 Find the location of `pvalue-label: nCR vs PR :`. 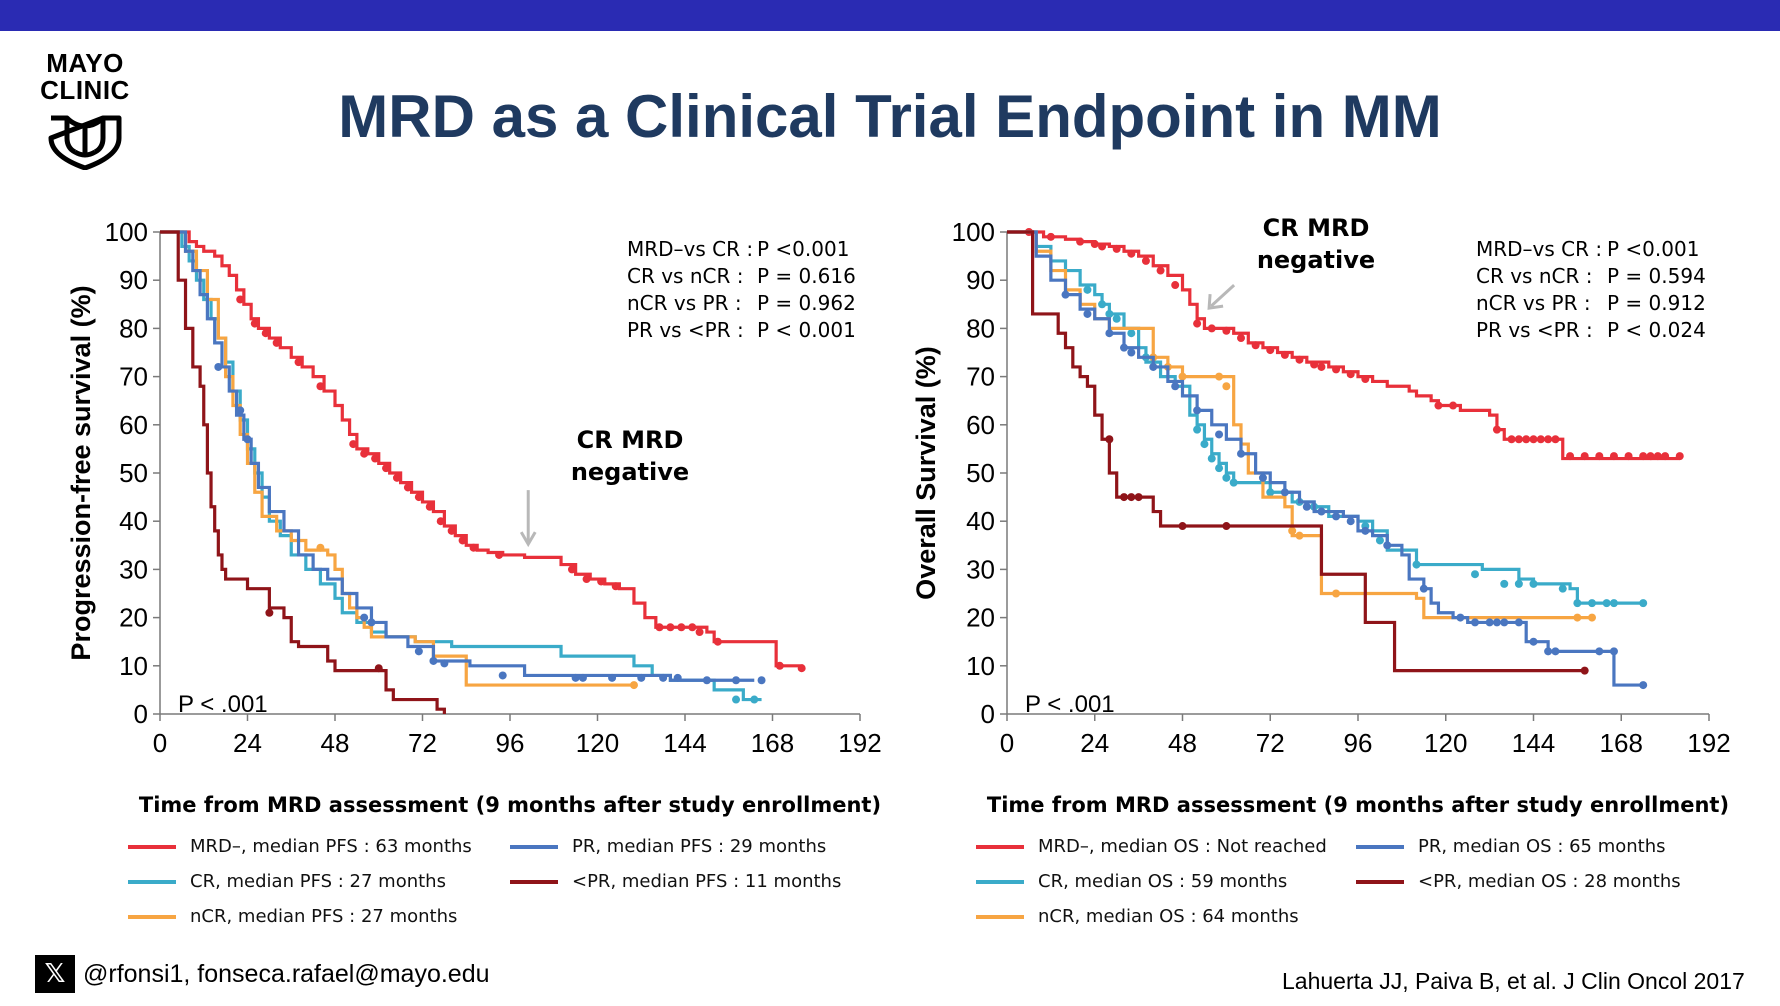

pvalue-label: nCR vs PR : is located at coordinates (1533, 303).